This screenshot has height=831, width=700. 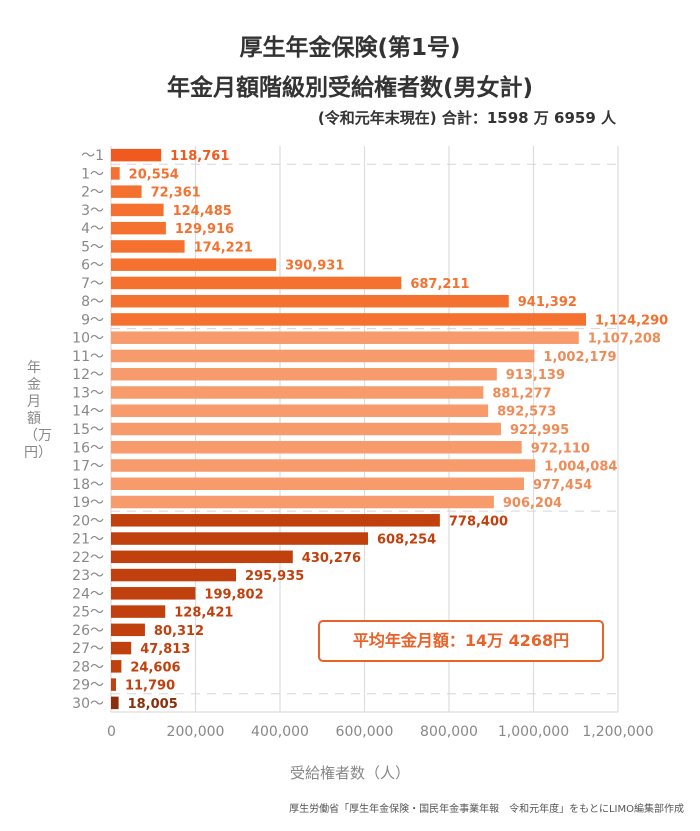 What do you see at coordinates (88, 704) in the screenshot?
I see `y-tick-label: 30～` at bounding box center [88, 704].